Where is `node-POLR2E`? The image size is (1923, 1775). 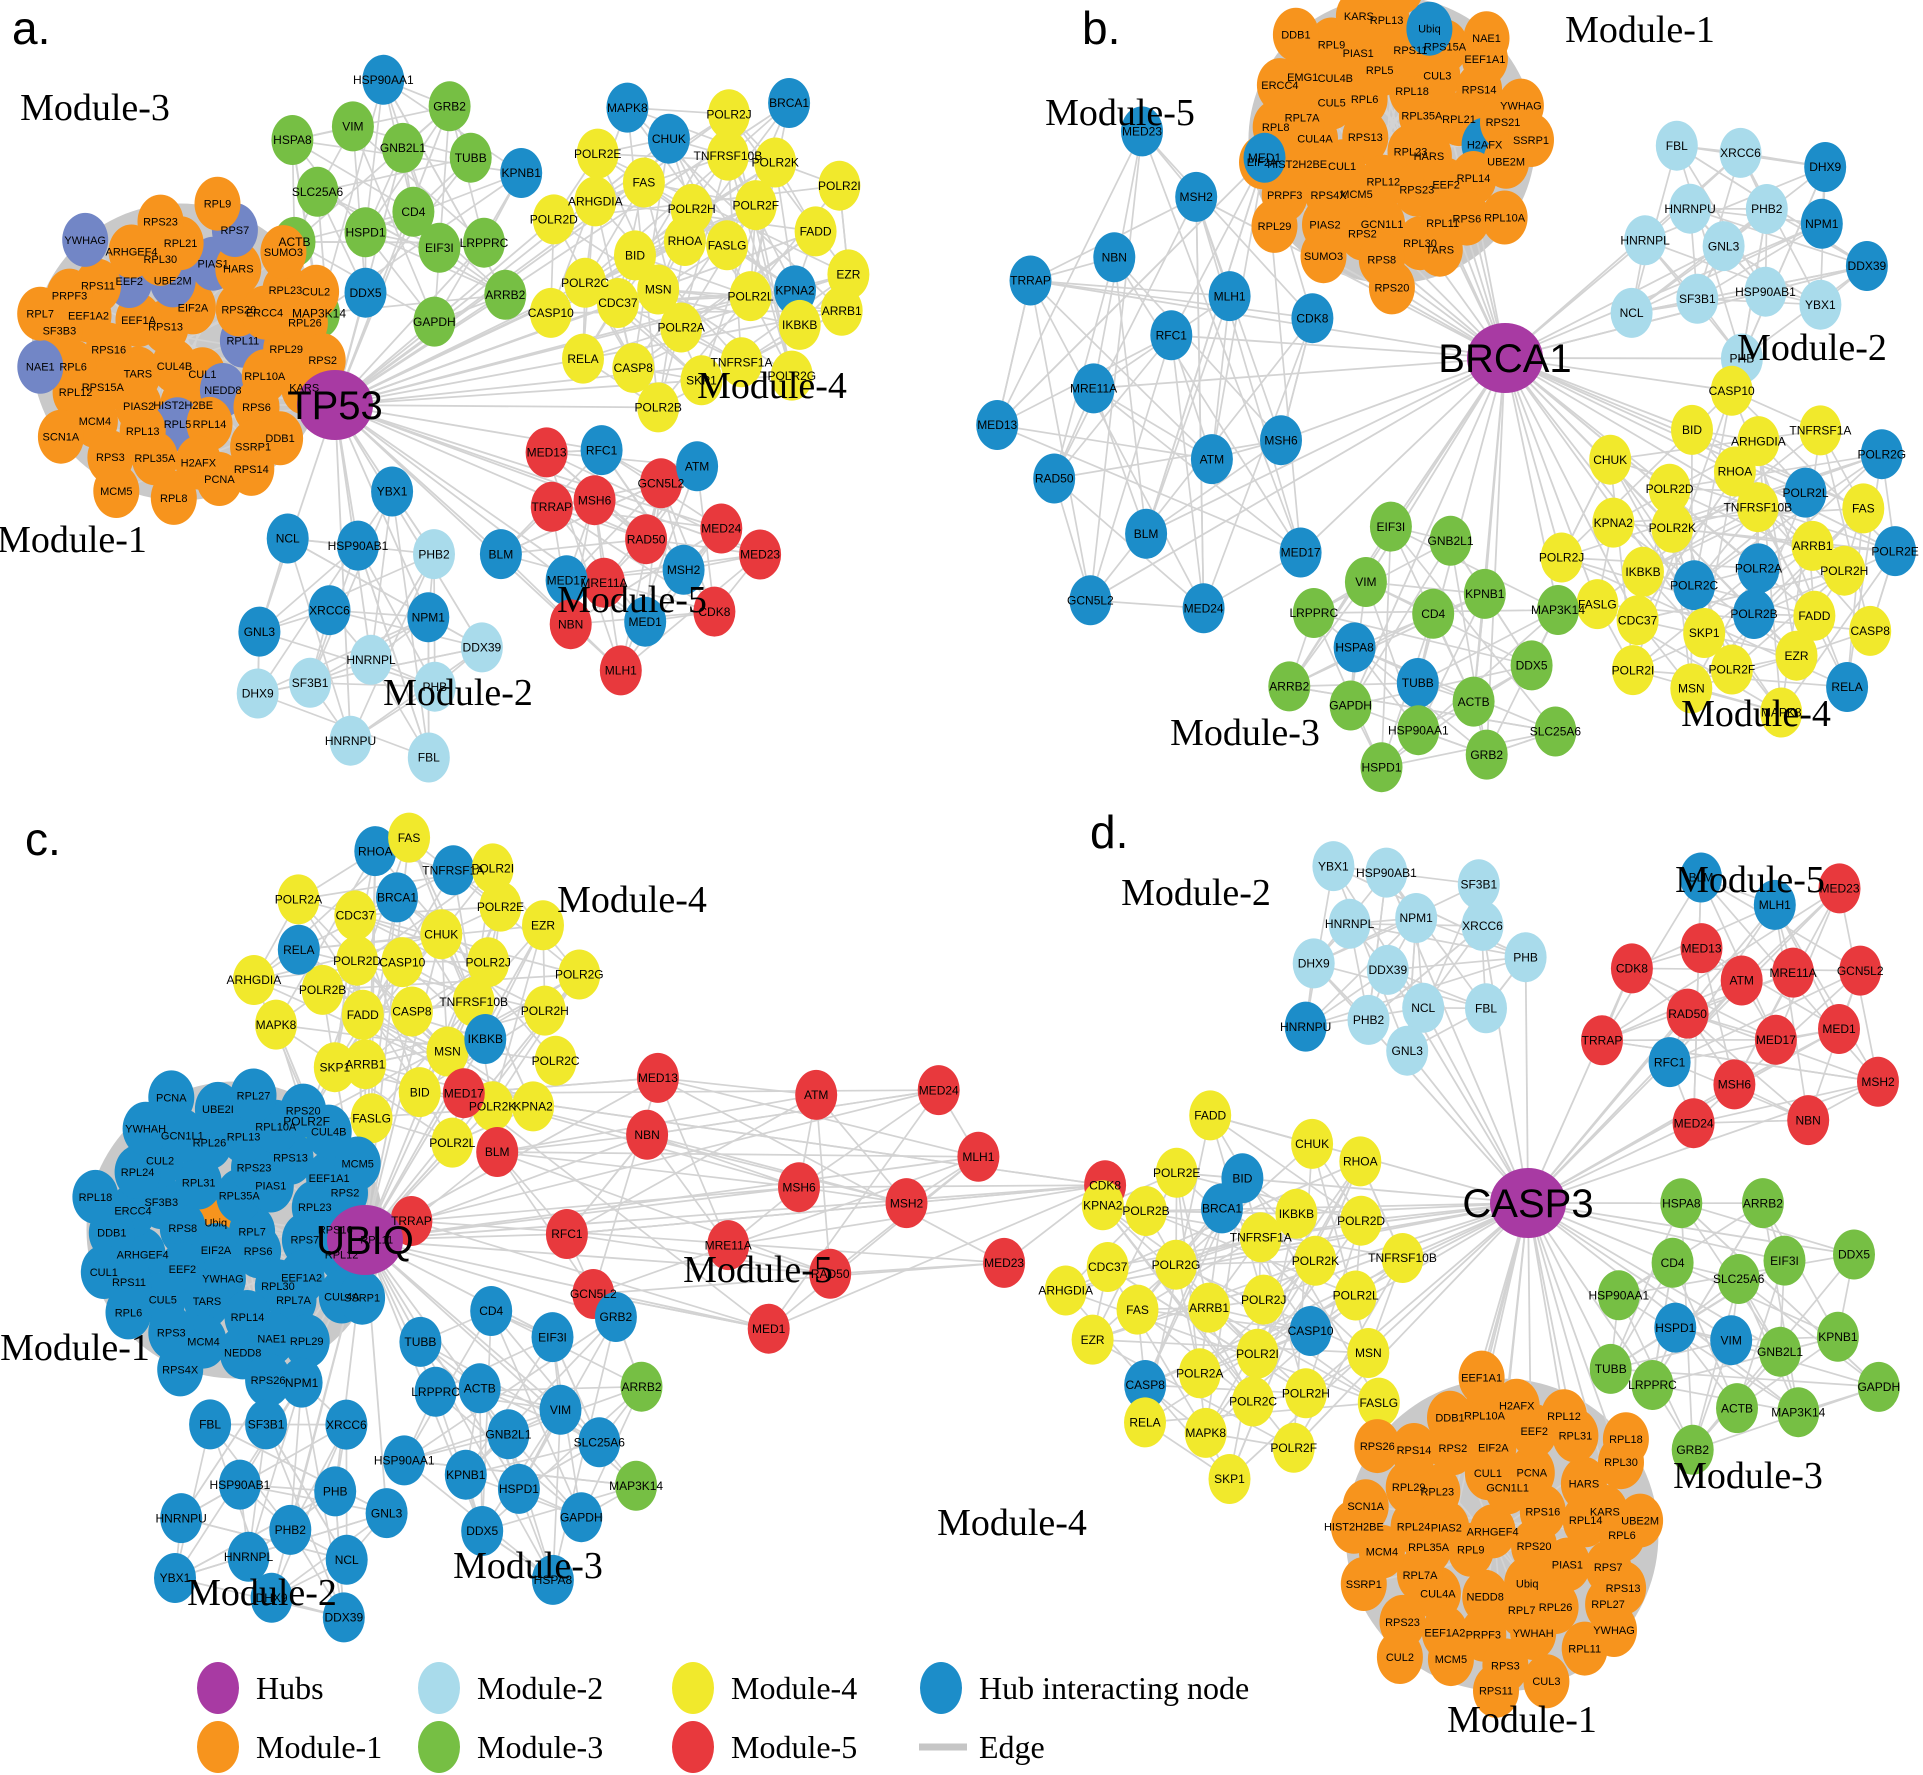
node-POLR2E is located at coordinates (597, 153).